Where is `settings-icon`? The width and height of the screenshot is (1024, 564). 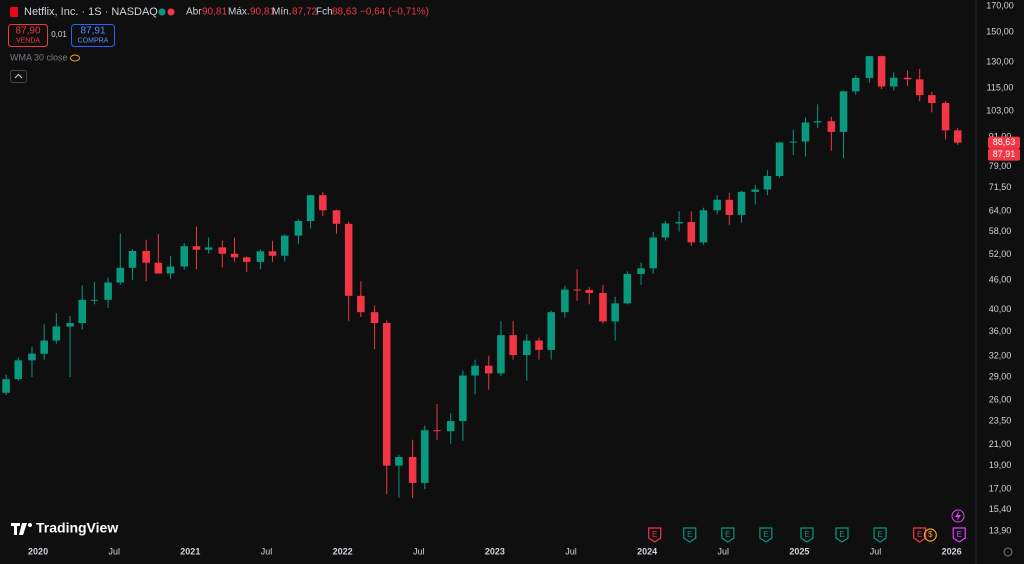
settings-icon is located at coordinates (1008, 552).